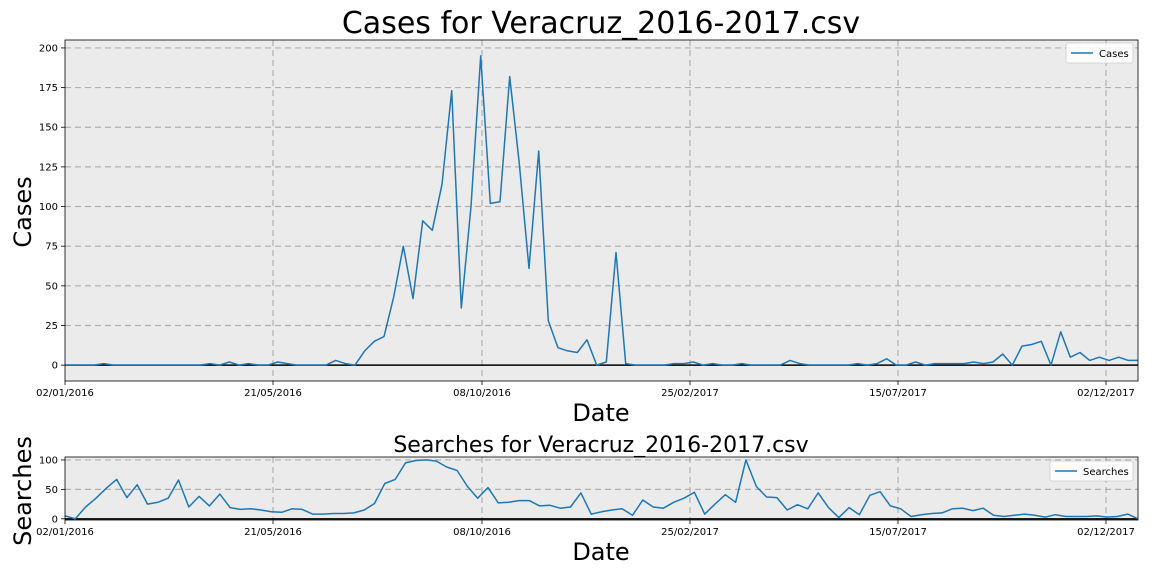  Describe the element at coordinates (23, 211) in the screenshot. I see `cases-y-axis-label: Cases` at that location.